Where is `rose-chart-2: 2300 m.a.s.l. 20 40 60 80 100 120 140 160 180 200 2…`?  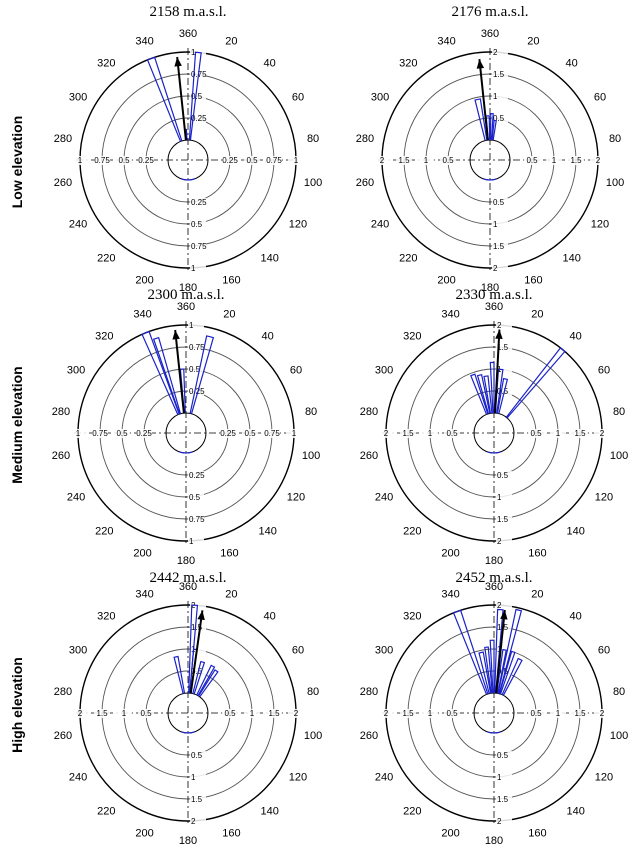
rose-chart-2: 2300 m.a.s.l. 20 40 60 80 100 120 140 160 180 200 2… is located at coordinates (186, 427).